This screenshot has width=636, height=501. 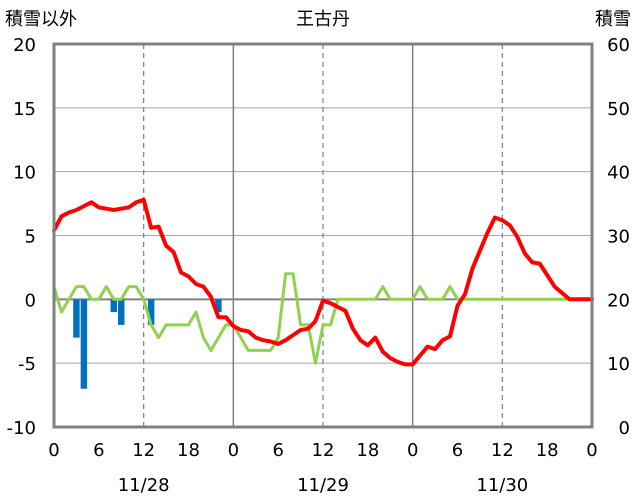 What do you see at coordinates (502, 485) in the screenshot?
I see `date-label: 11/30` at bounding box center [502, 485].